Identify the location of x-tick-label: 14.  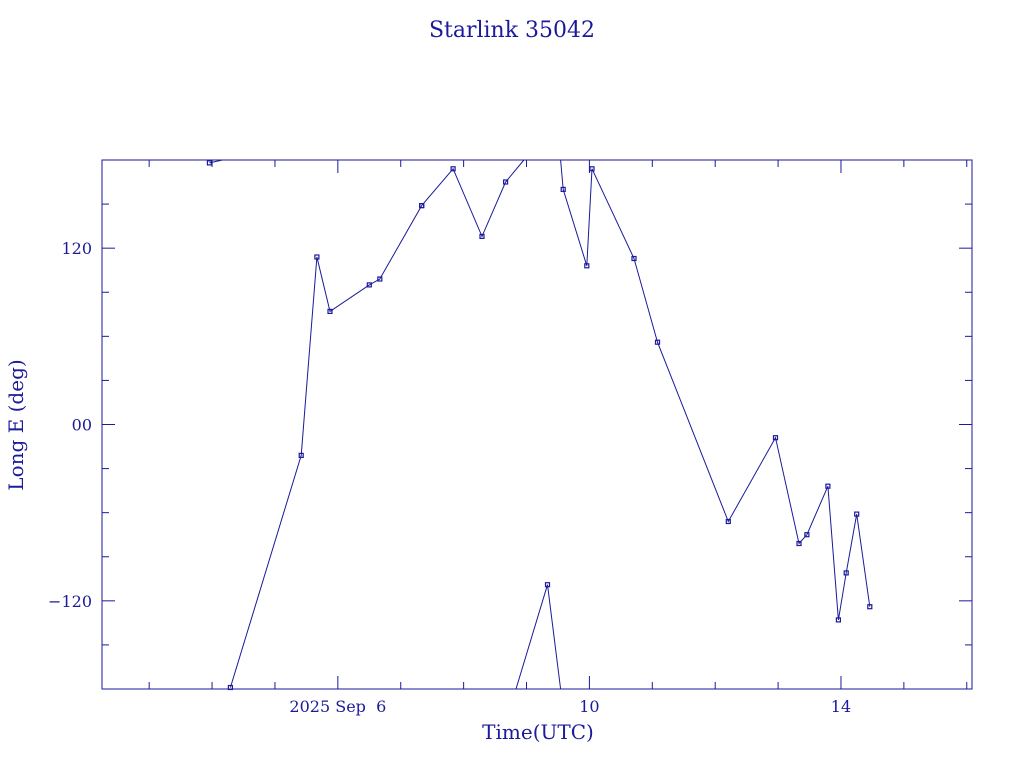
(841, 706).